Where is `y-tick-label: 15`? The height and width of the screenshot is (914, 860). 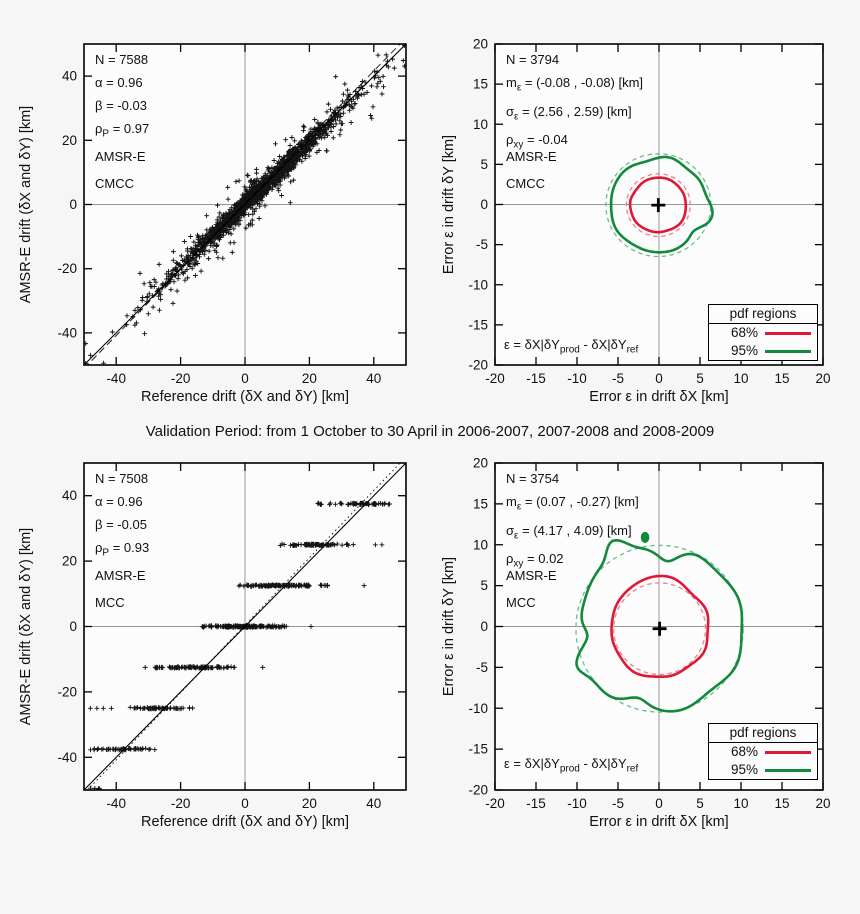 y-tick-label: 15 is located at coordinates (480, 503).